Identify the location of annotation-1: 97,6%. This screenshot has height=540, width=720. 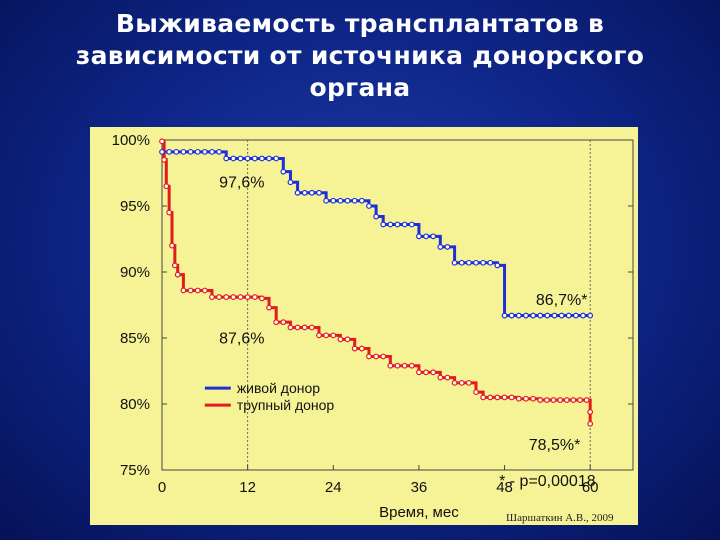
(241, 183).